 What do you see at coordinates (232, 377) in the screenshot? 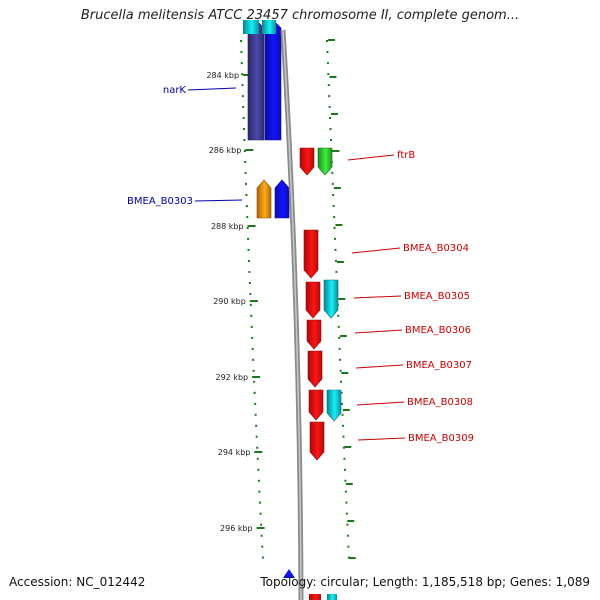
I see `tick-label: 292 kbp` at bounding box center [232, 377].